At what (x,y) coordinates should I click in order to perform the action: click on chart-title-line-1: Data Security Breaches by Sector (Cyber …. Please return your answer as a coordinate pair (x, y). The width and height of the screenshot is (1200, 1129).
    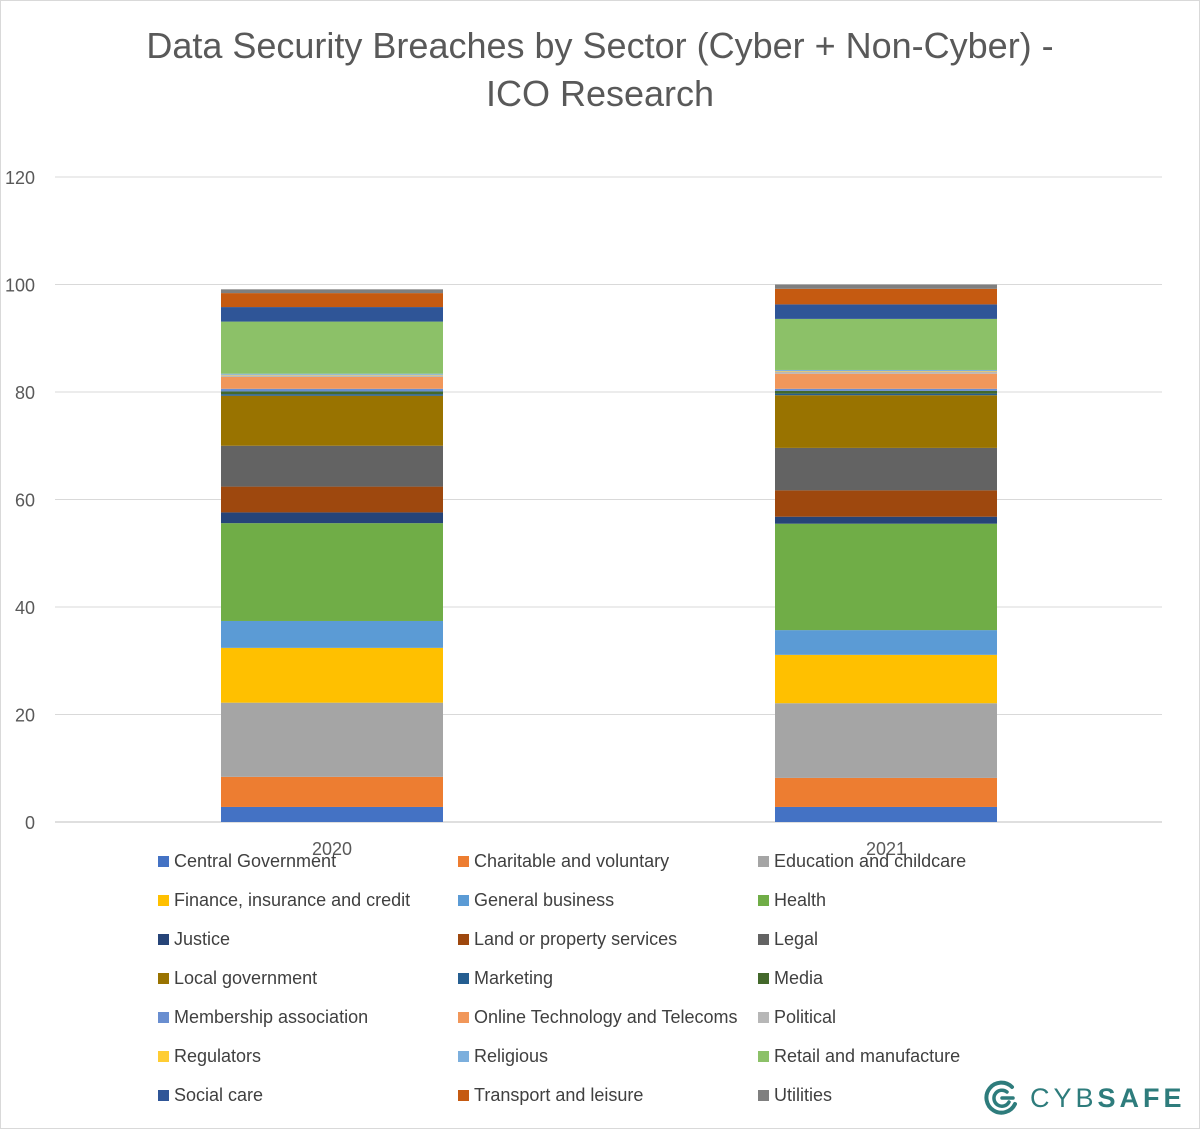
    Looking at the image, I should click on (600, 45).